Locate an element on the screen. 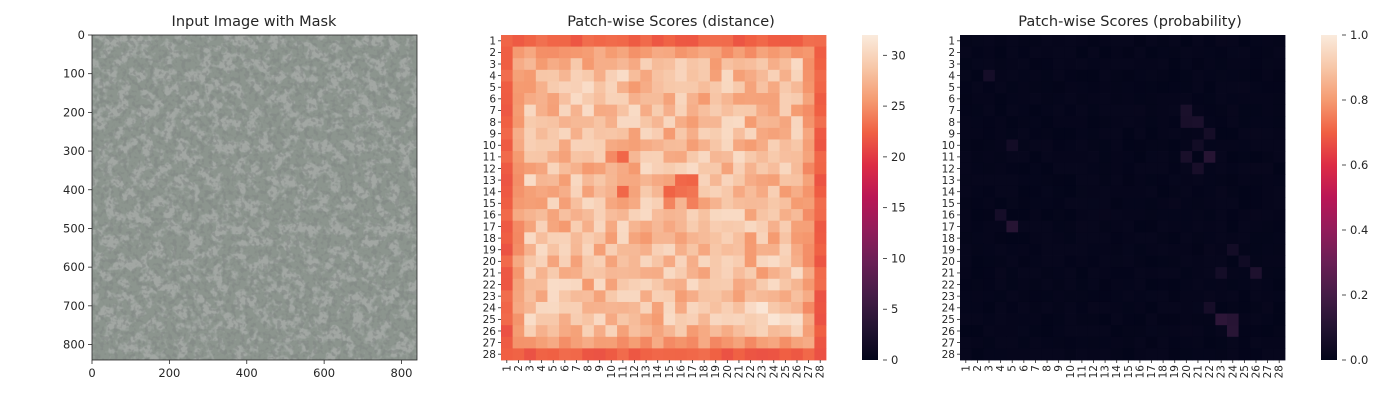 This screenshot has height=400, width=1400. y-tick-label: 26 is located at coordinates (490, 332).